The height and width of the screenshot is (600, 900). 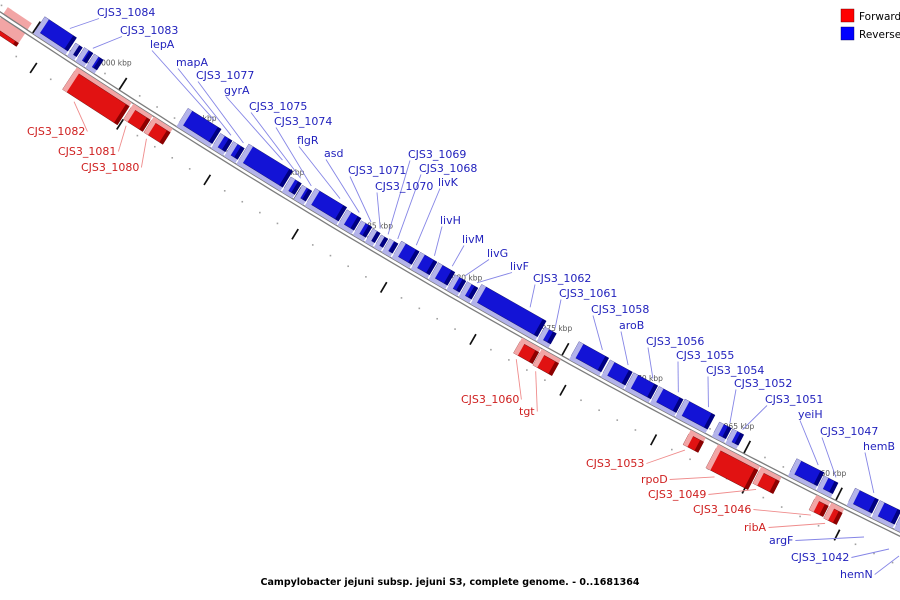 I want to click on gene-label-CJS3_1051: CJS3_1051, so click(x=794, y=399).